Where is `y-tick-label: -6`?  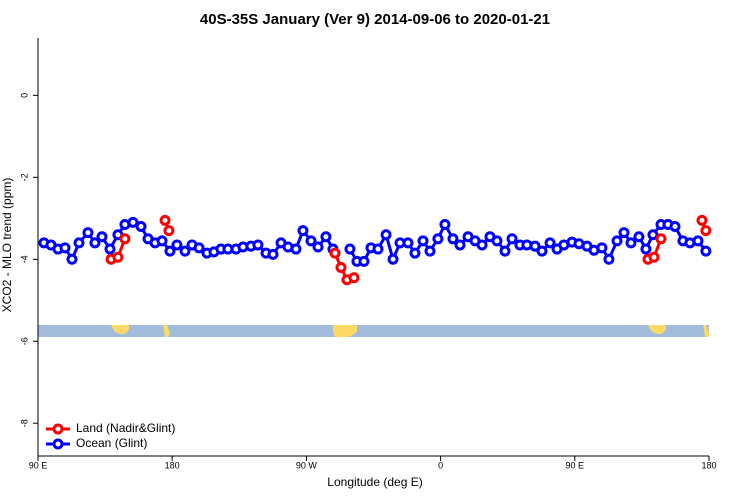 y-tick-label: -6 is located at coordinates (24, 341).